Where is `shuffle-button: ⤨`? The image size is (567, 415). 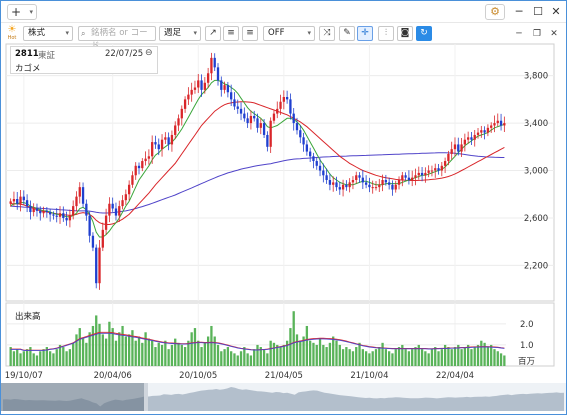
shuffle-button: ⤨ is located at coordinates (327, 33).